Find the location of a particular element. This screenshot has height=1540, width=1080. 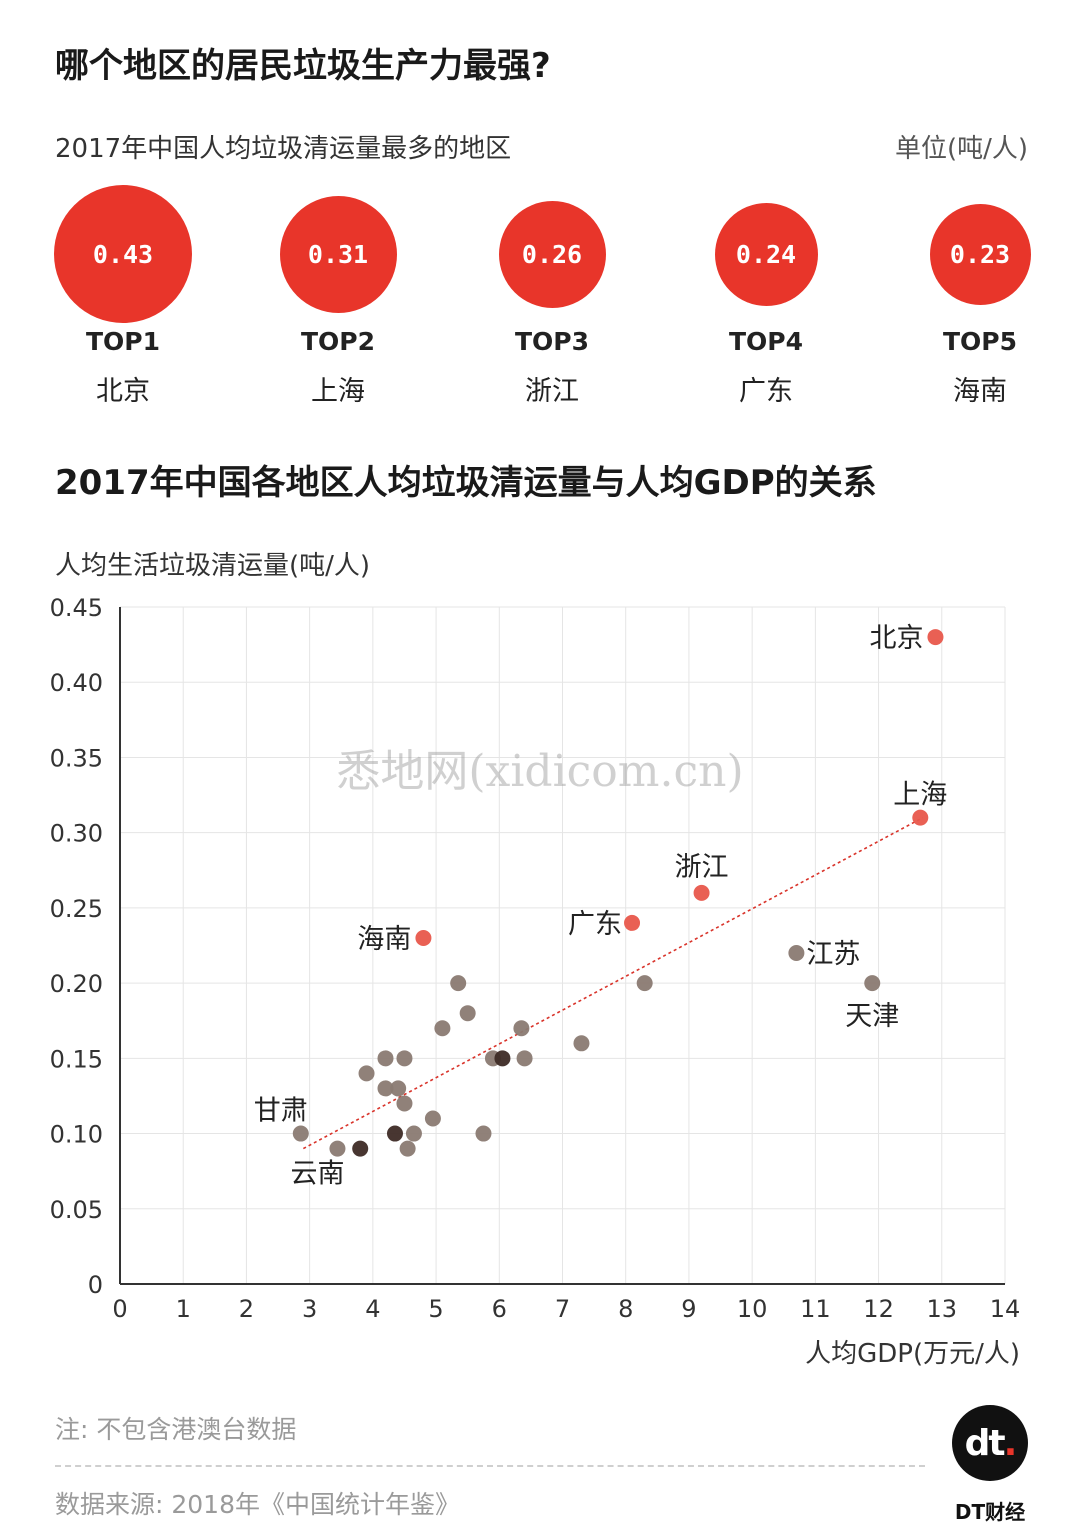

x-tick-label: 3 is located at coordinates (309, 1309).